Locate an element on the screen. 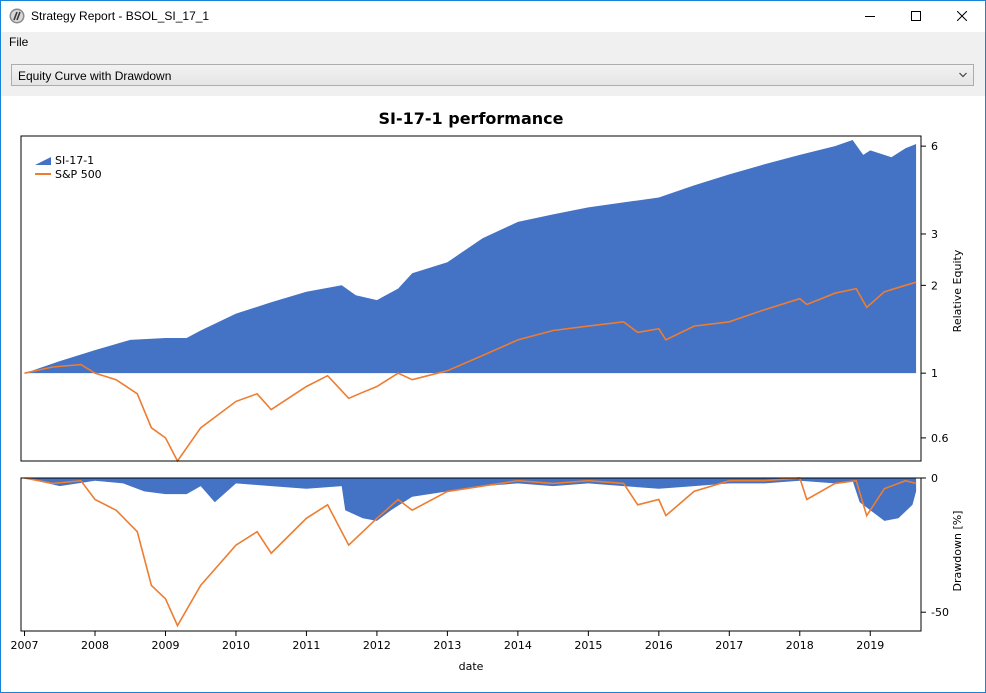 The height and width of the screenshot is (693, 986). strategy-drawdown-area is located at coordinates (470, 499).